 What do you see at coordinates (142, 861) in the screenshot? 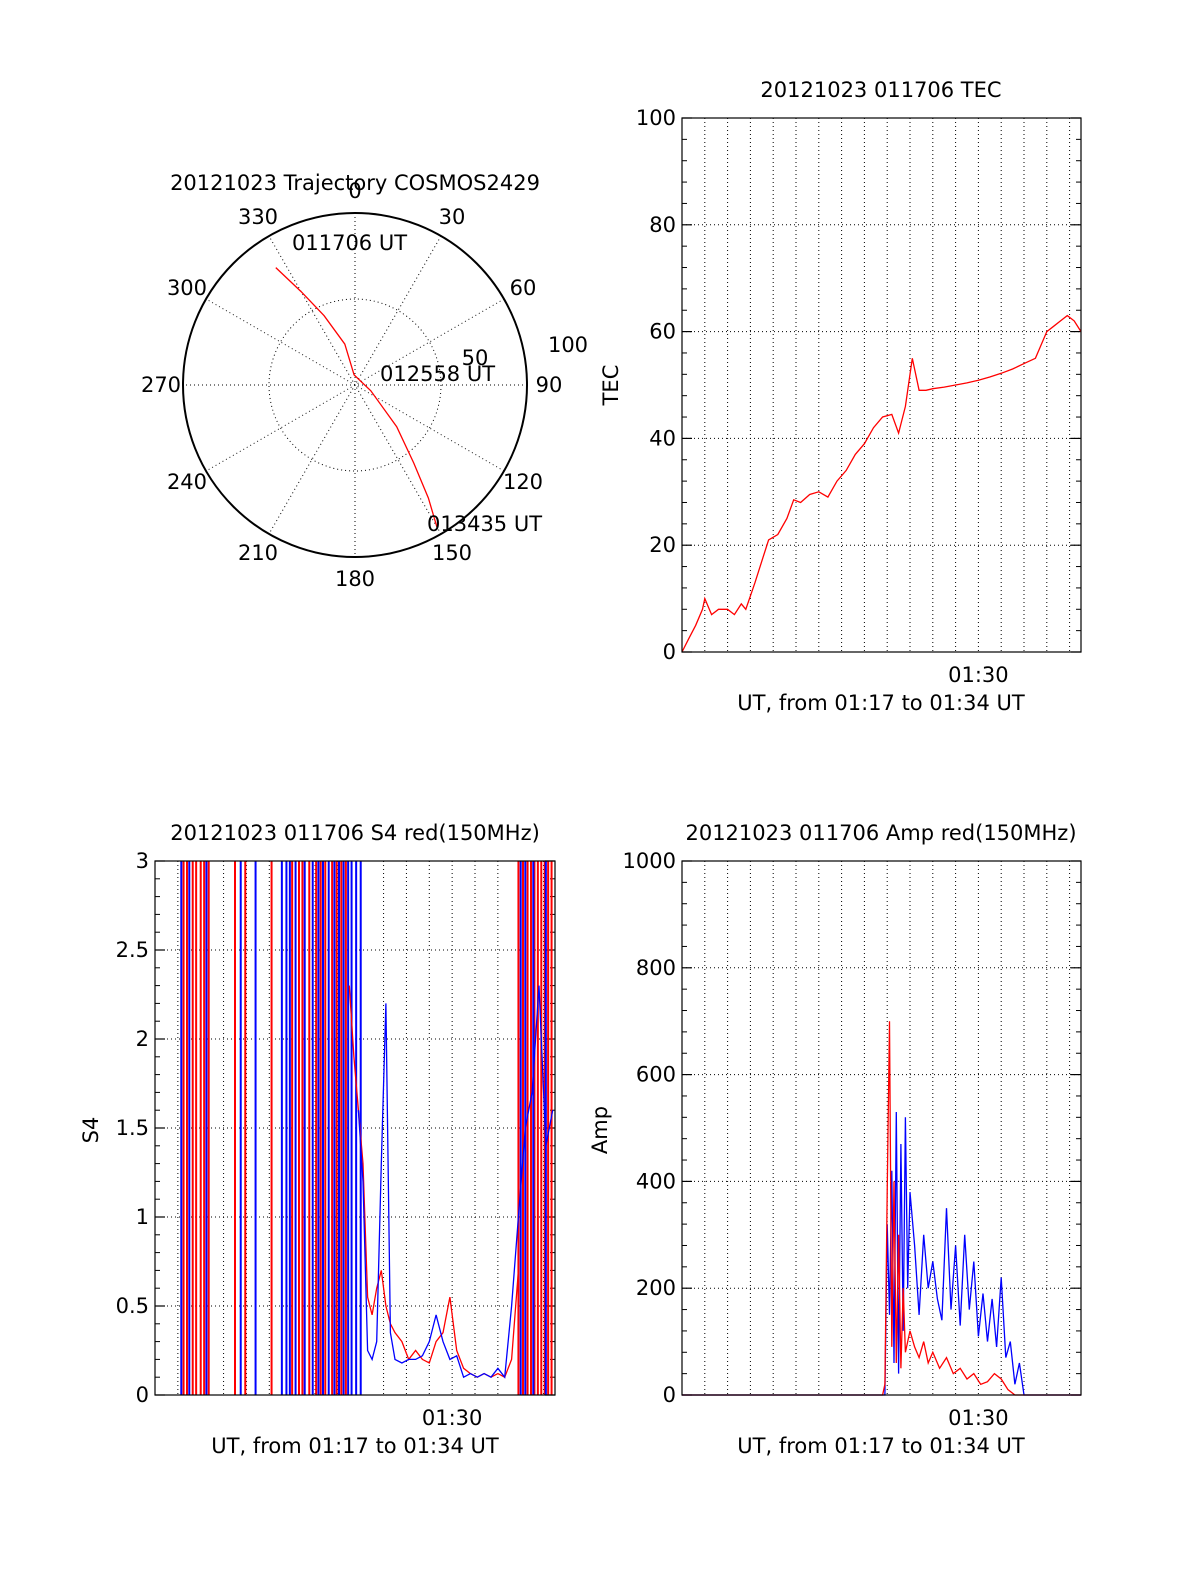
I see `s4-y-tick-label: 3` at bounding box center [142, 861].